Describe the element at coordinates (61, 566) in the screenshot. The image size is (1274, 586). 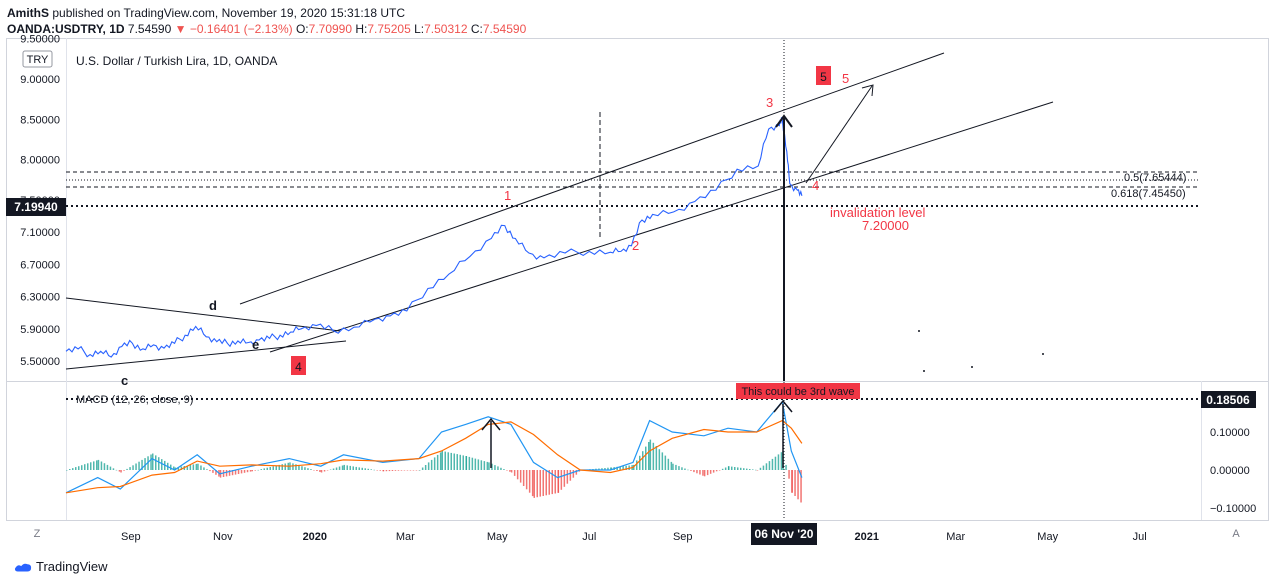
I see `footer: TradingView` at that location.